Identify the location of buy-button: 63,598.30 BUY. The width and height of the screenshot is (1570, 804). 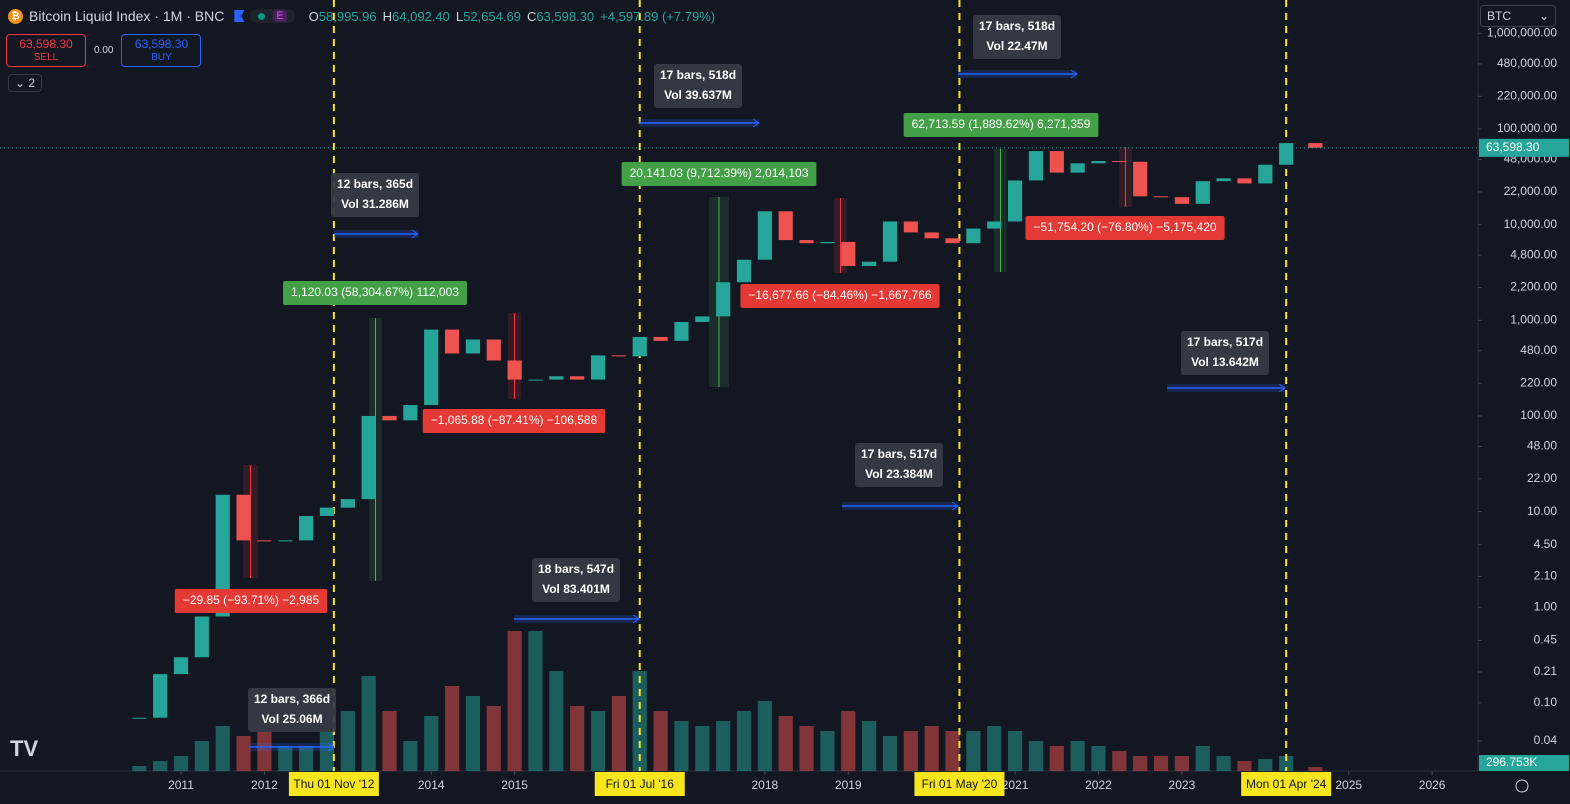
(161, 50).